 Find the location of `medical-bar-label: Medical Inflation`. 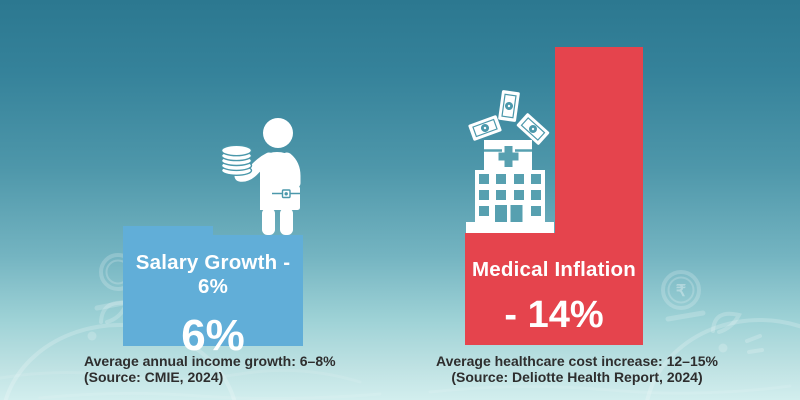

medical-bar-label: Medical Inflation is located at coordinates (554, 269).